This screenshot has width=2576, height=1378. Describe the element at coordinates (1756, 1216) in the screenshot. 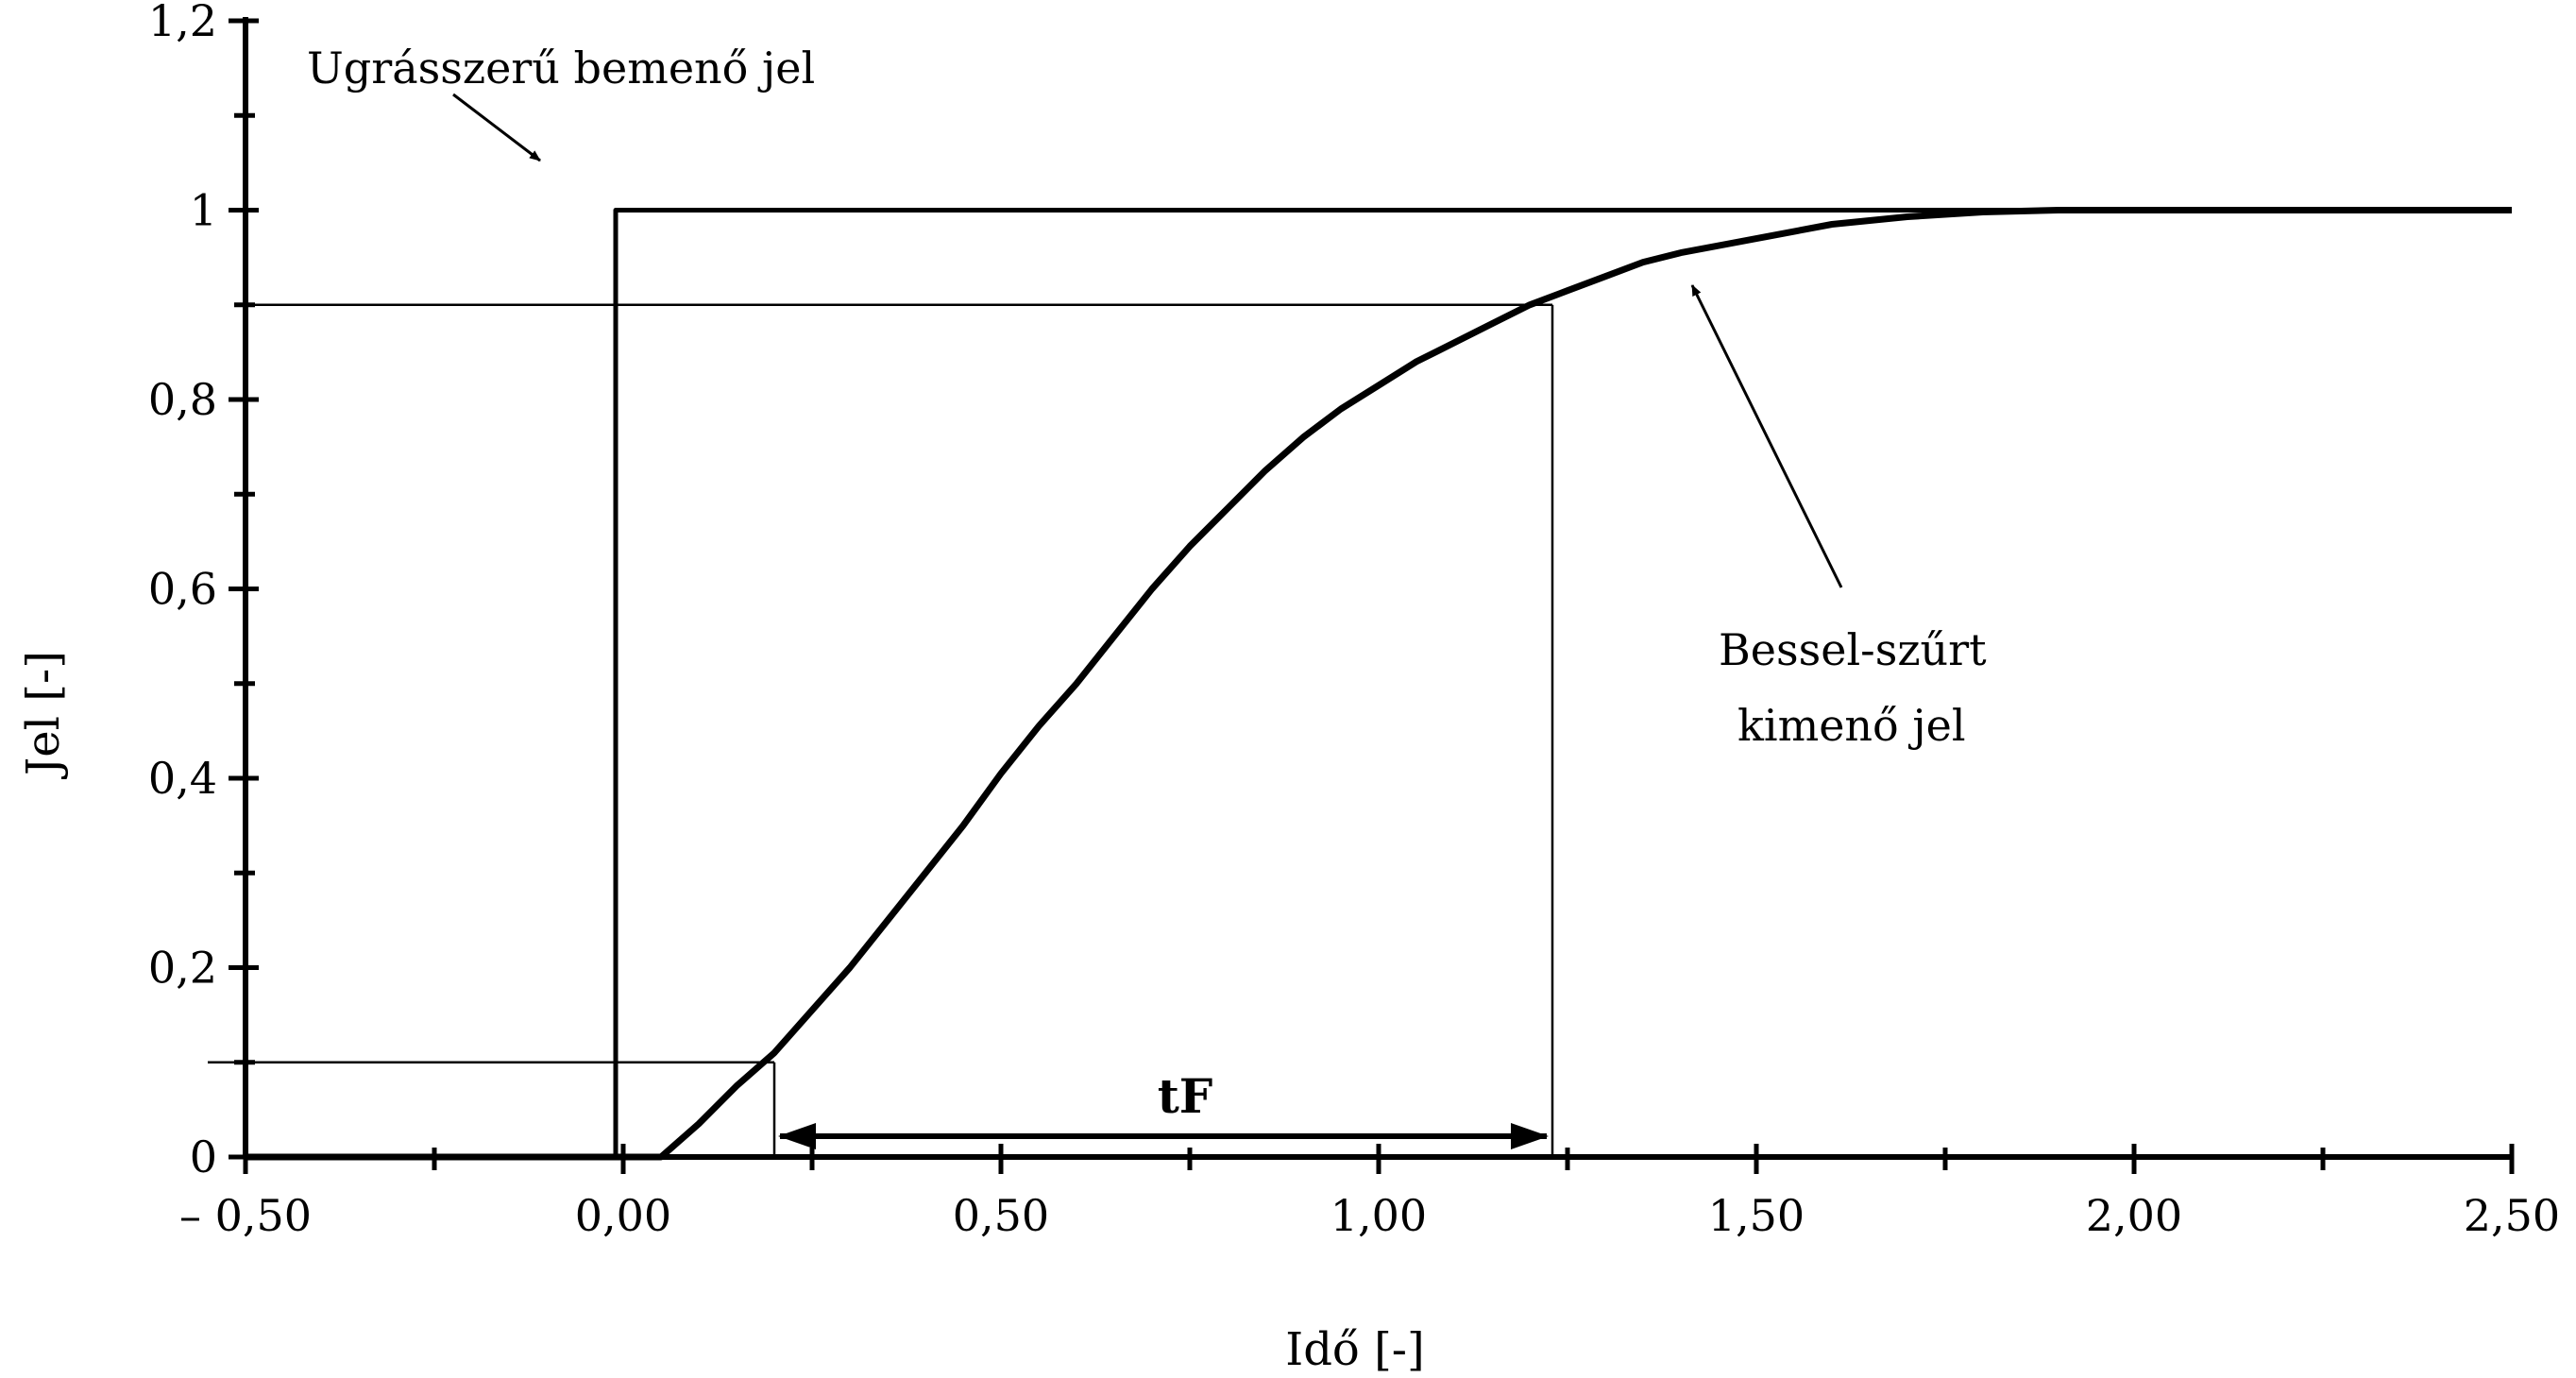

I see `x-tick-label: 1,50` at that location.